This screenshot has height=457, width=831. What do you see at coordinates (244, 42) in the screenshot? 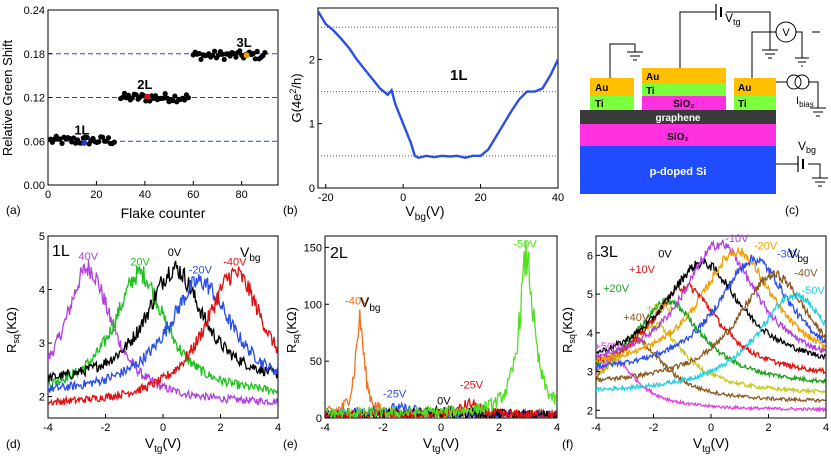
I see `cluster-label: 3L` at bounding box center [244, 42].